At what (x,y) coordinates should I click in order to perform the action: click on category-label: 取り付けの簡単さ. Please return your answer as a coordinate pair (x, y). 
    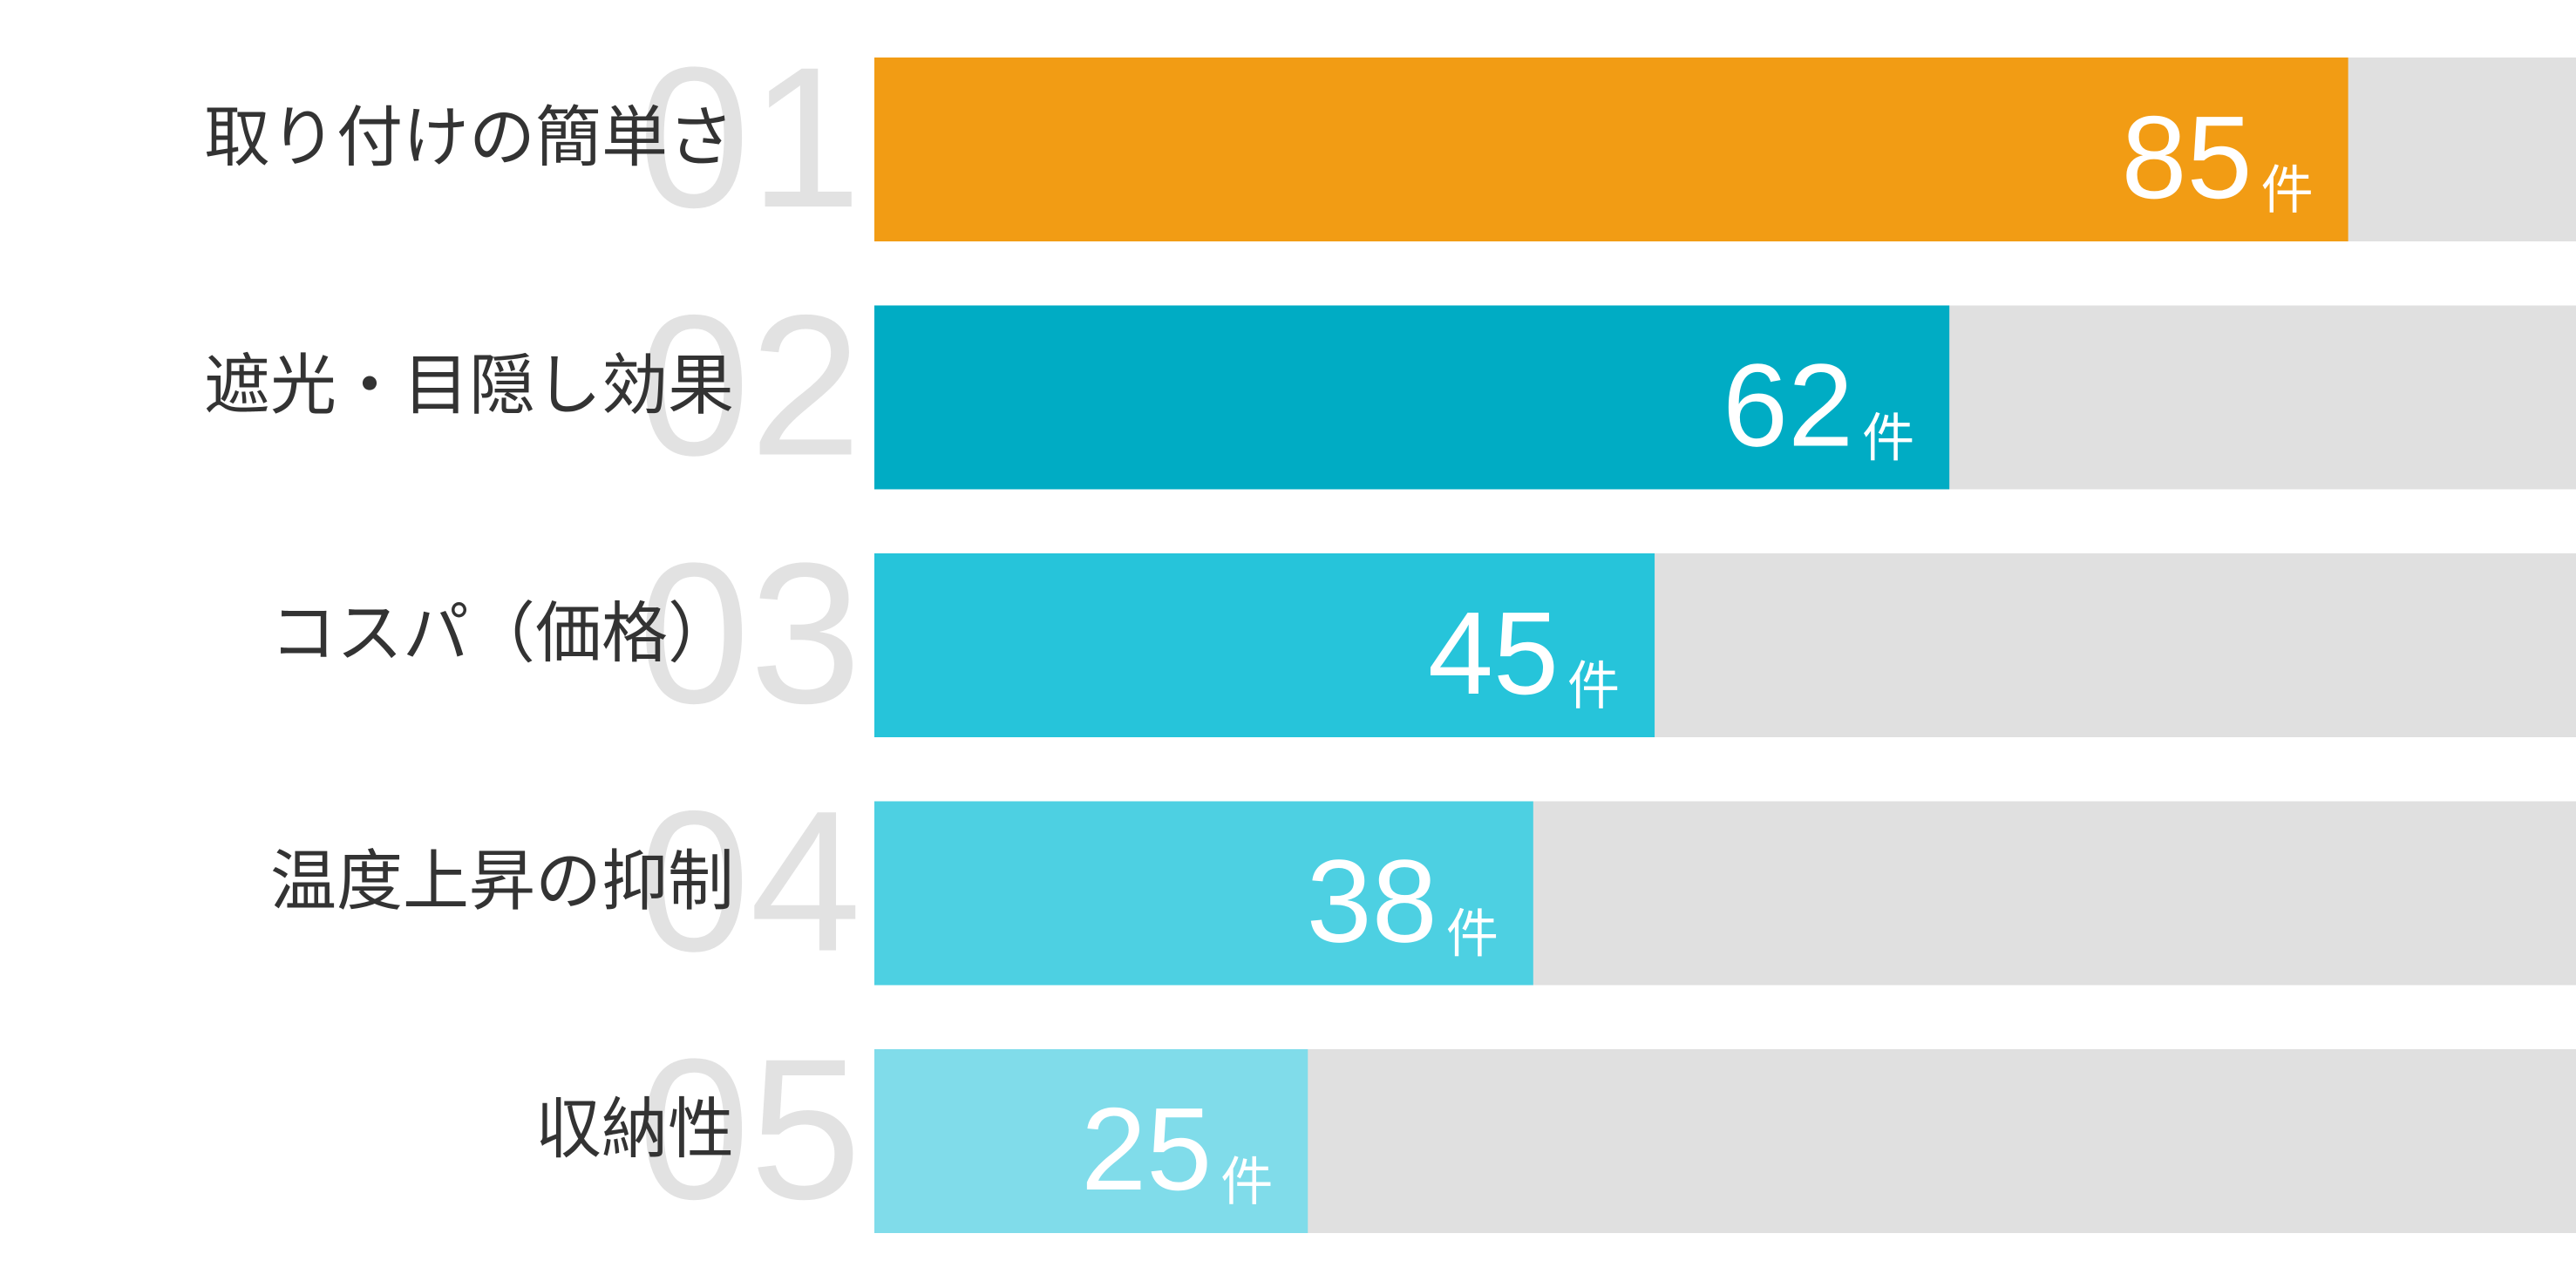
    Looking at the image, I should click on (469, 137).